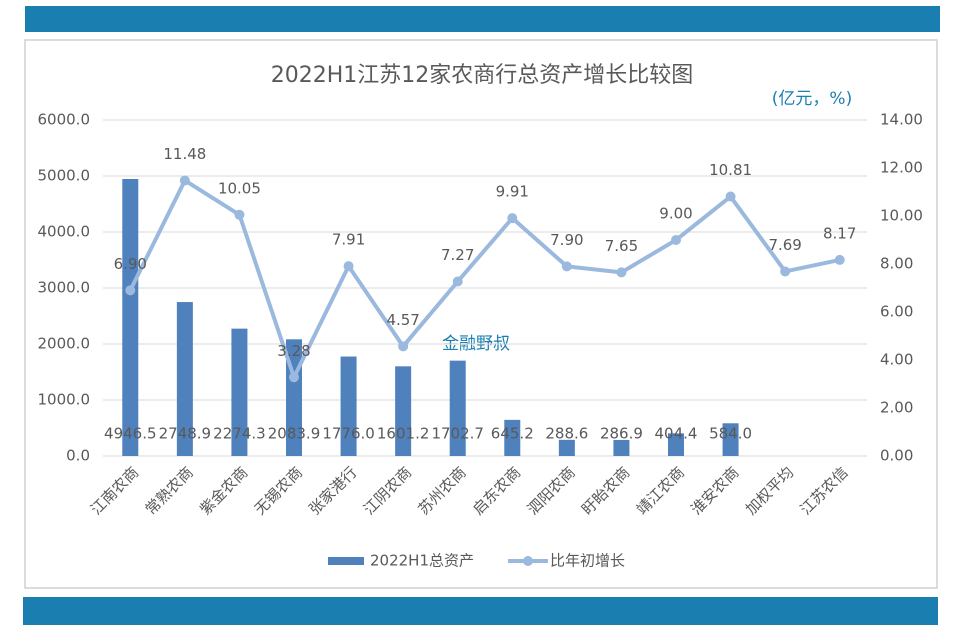 The image size is (968, 630). What do you see at coordinates (660, 490) in the screenshot?
I see `x-tick-label: 靖江农商` at bounding box center [660, 490].